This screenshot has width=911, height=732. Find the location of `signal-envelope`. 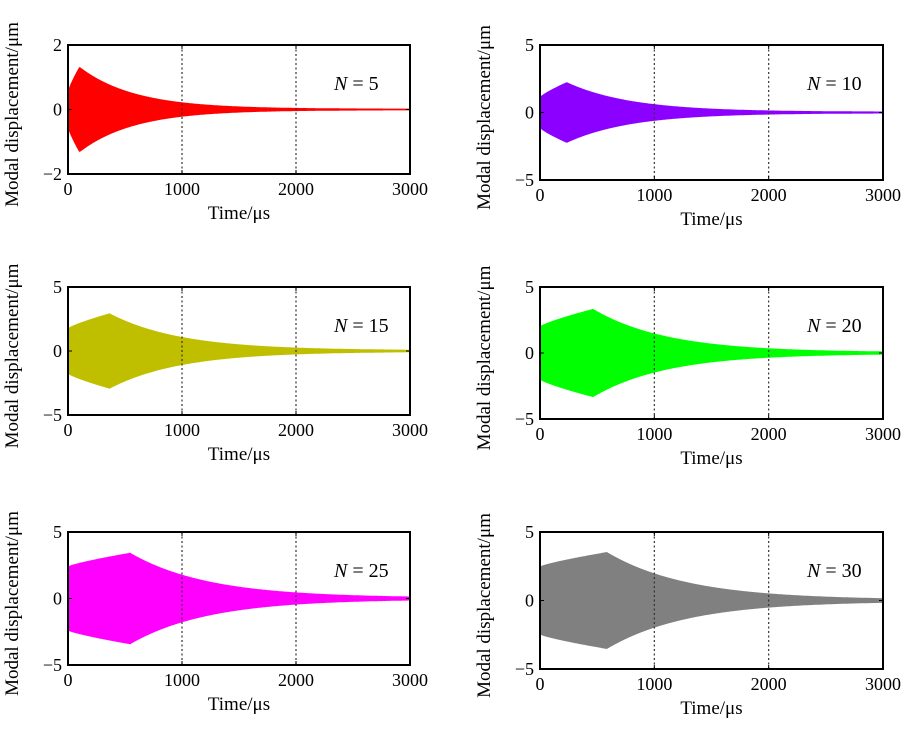

signal-envelope is located at coordinates (239, 109).